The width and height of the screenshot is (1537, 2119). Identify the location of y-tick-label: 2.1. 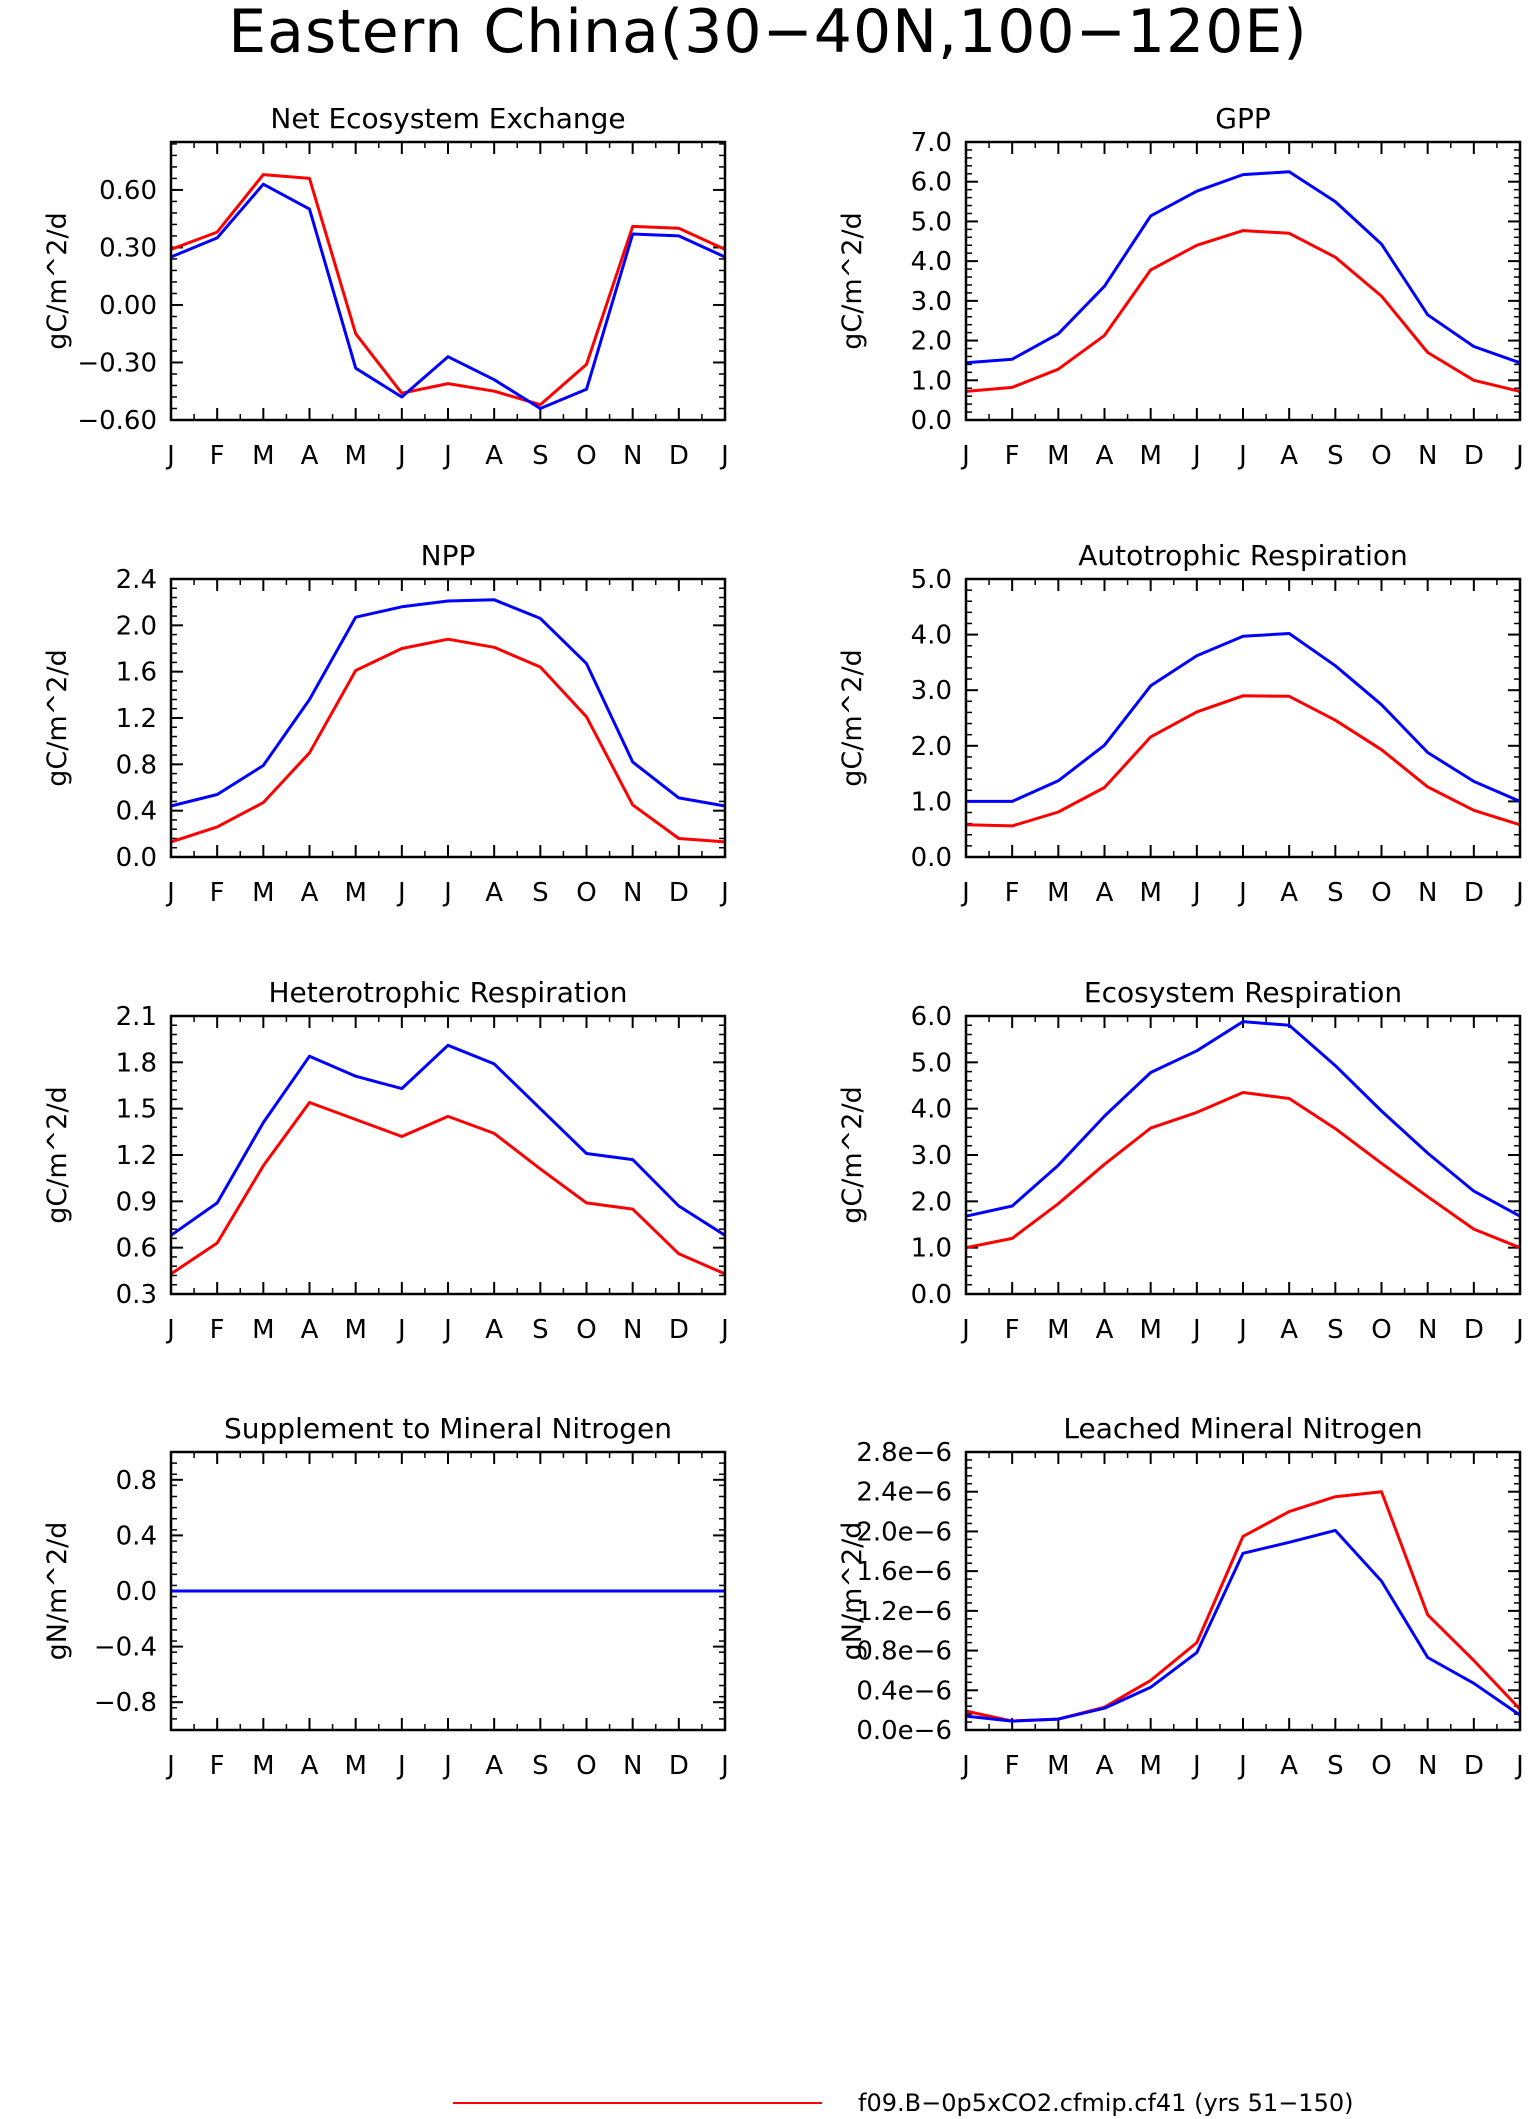
(136, 1017).